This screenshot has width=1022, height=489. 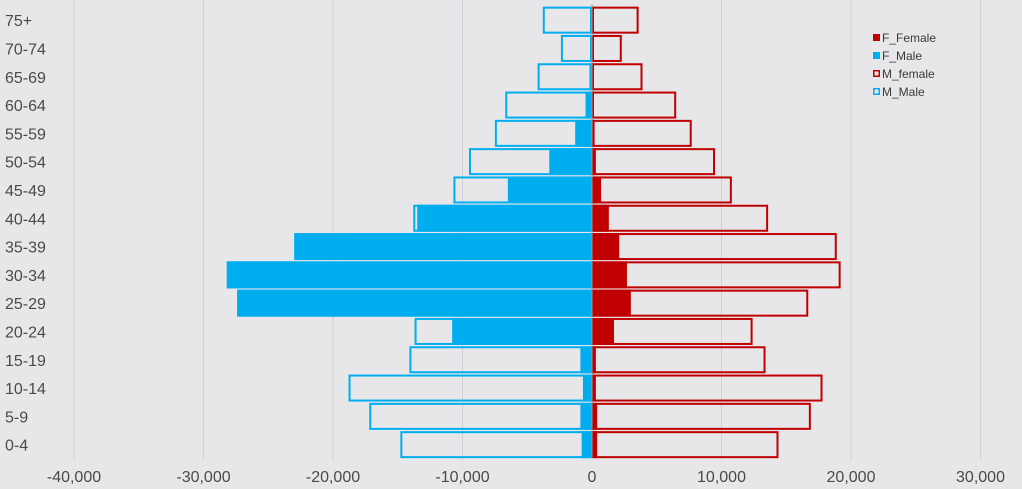 I want to click on x-tick-label: 10,000, so click(x=721, y=477).